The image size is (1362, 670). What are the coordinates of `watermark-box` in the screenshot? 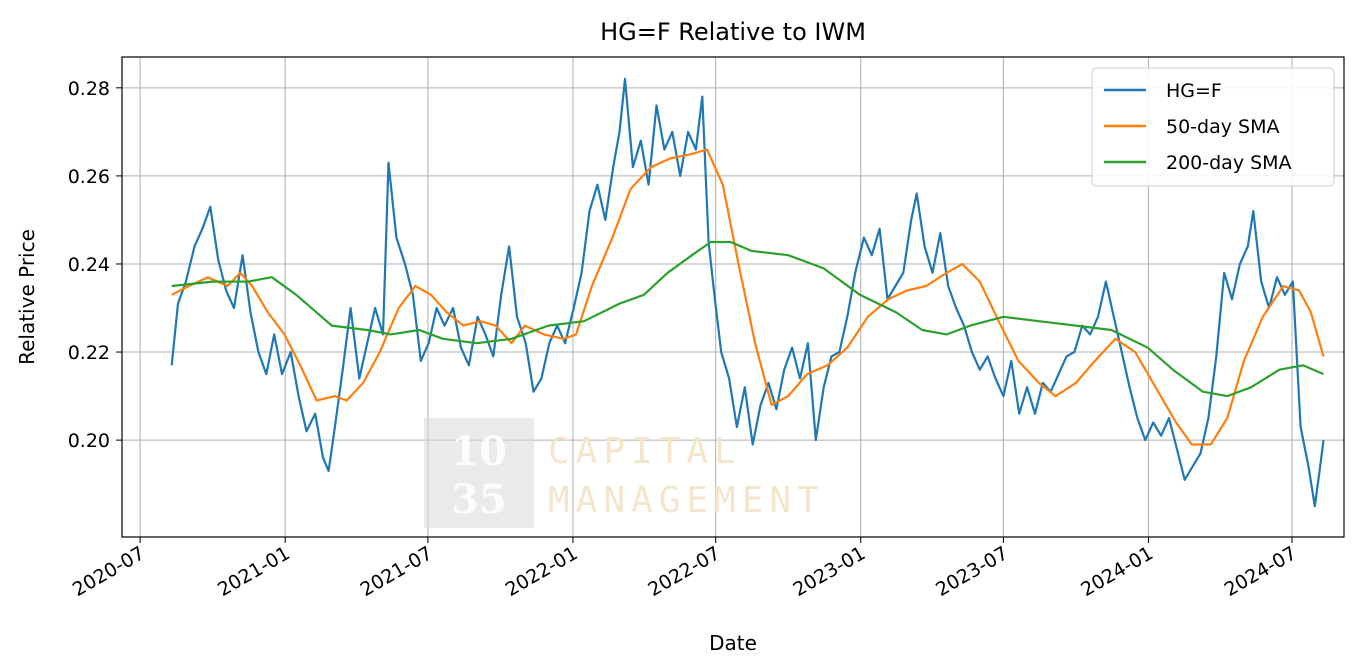 It's located at (479, 473).